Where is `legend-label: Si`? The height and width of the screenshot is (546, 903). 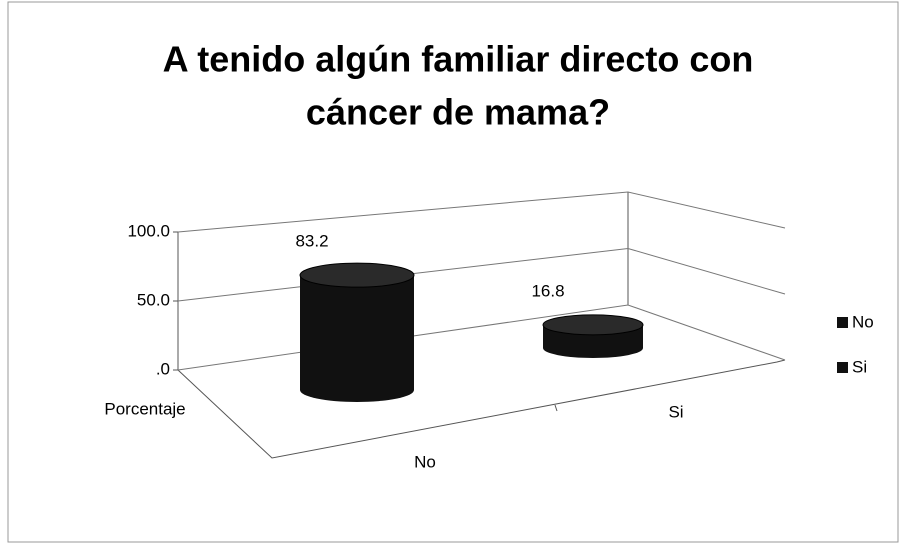 legend-label: Si is located at coordinates (859, 366).